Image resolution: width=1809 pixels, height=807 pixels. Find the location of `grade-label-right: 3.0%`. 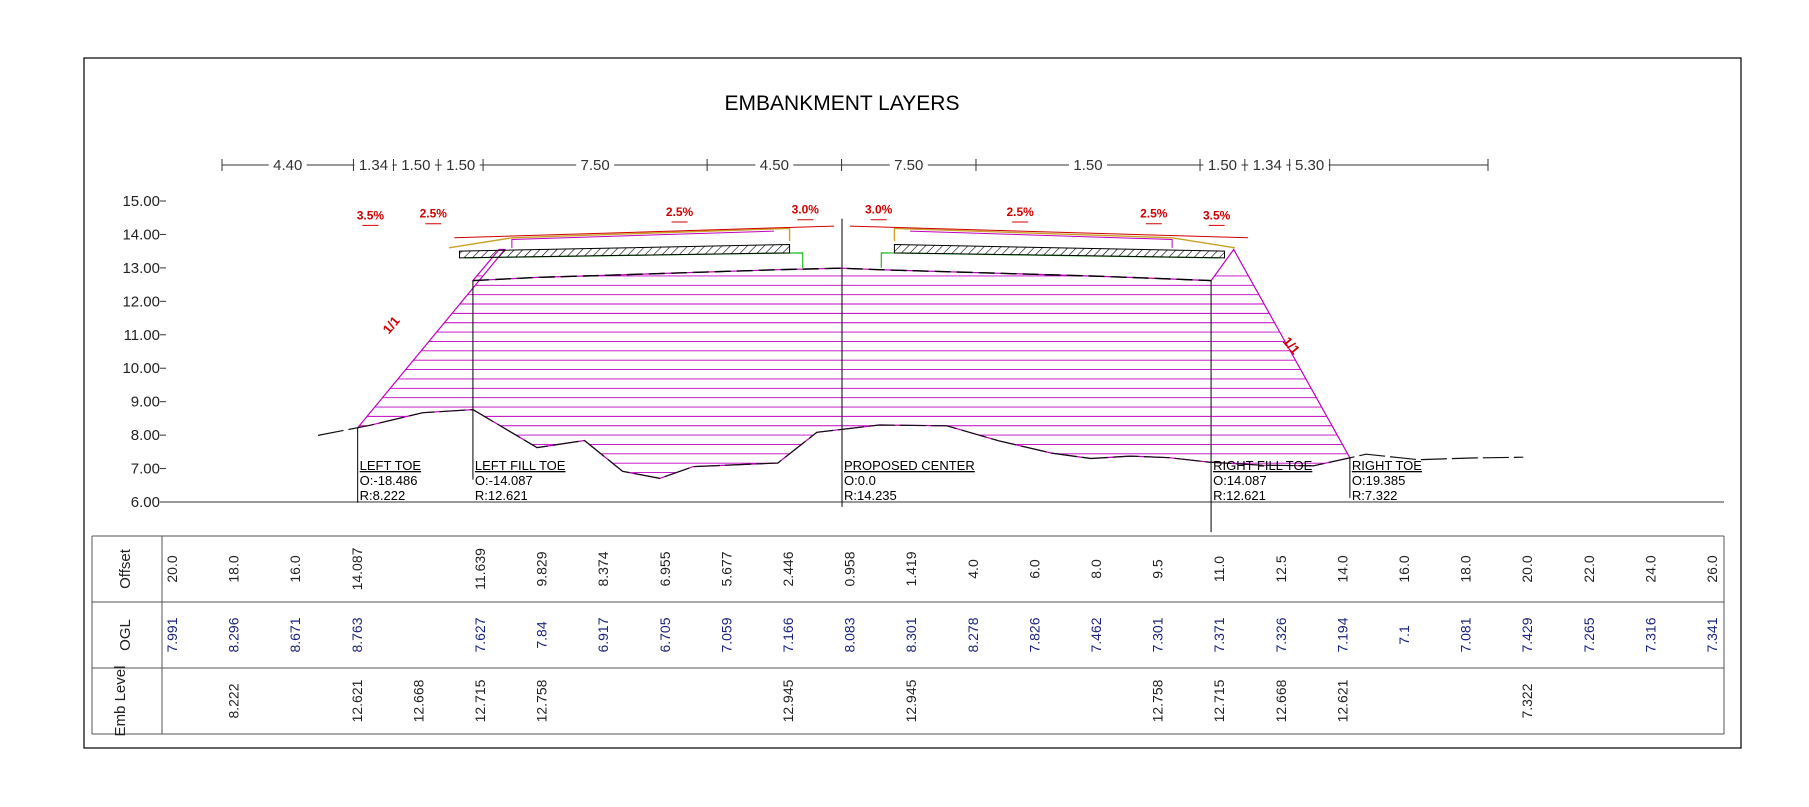

grade-label-right: 3.0% is located at coordinates (879, 210).